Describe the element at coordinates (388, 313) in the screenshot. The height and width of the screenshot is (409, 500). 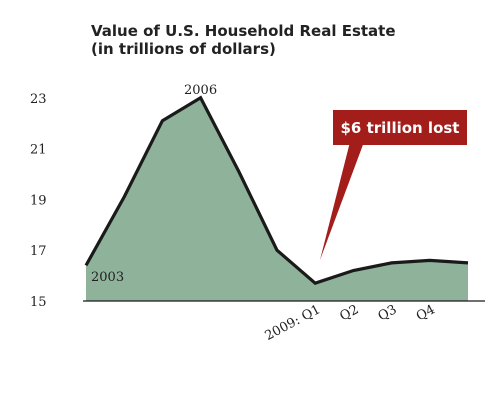
I see `x-tick-q3: Q3` at that location.